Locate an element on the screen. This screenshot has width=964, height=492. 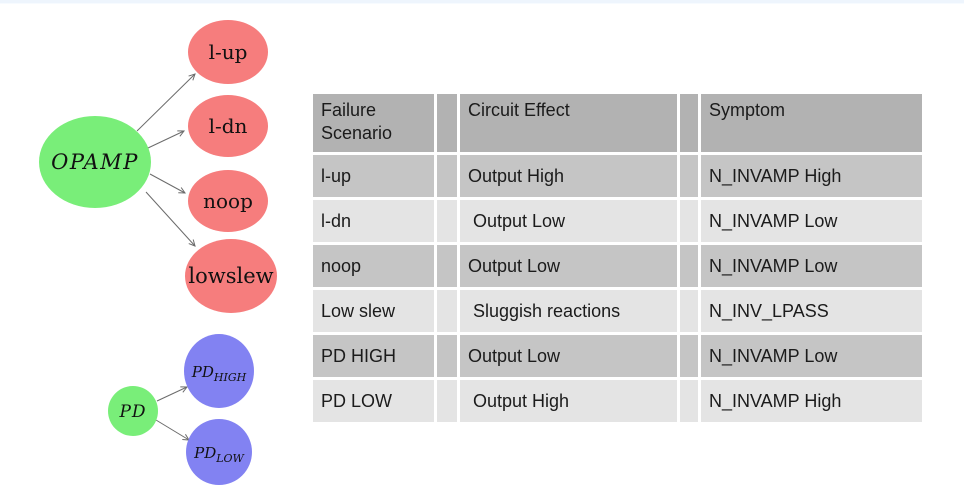
node-ldn: l-dn is located at coordinates (228, 126).